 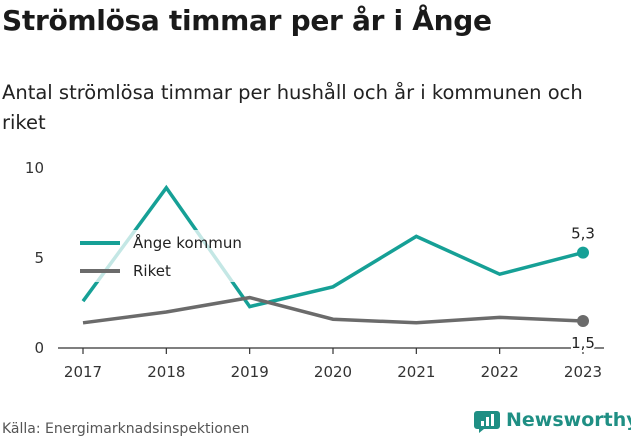 What do you see at coordinates (416, 372) in the screenshot?
I see `x-tick-label: 2021` at bounding box center [416, 372].